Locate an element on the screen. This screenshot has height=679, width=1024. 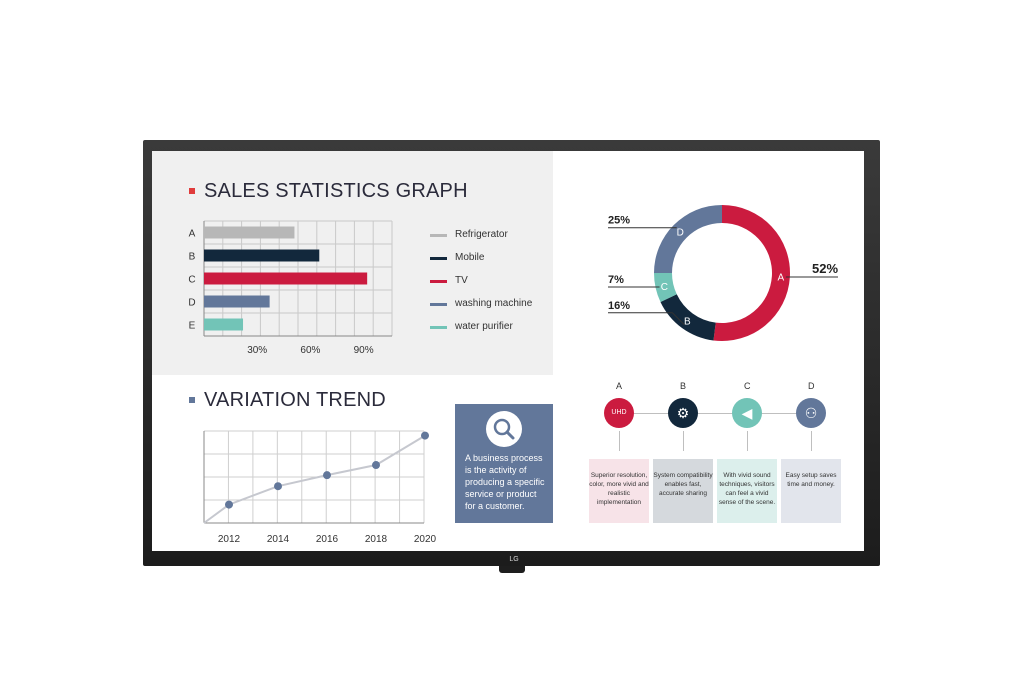
bar-a is located at coordinates (249, 232).